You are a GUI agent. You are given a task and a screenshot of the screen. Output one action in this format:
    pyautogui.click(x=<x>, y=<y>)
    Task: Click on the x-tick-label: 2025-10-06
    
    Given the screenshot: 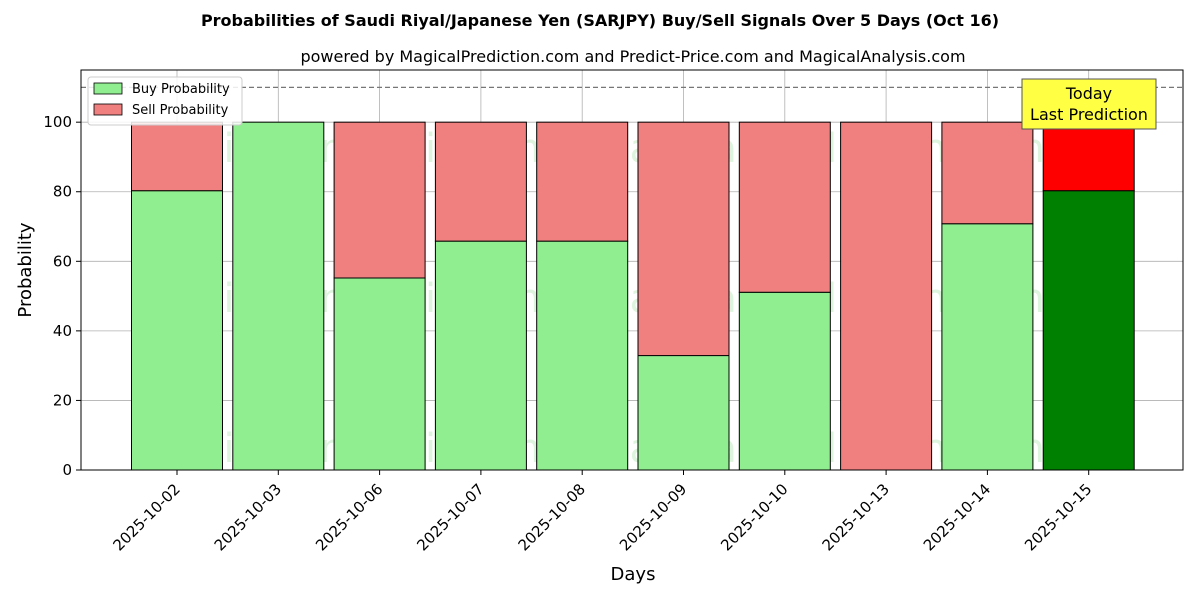 What is the action you would take?
    pyautogui.click(x=349, y=517)
    